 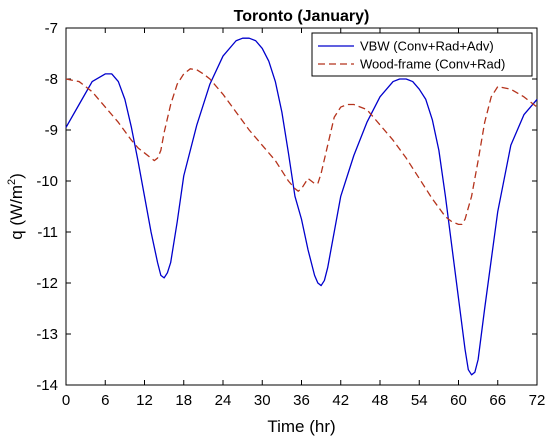 I want to click on y-tick-label: -11, so click(x=47, y=232).